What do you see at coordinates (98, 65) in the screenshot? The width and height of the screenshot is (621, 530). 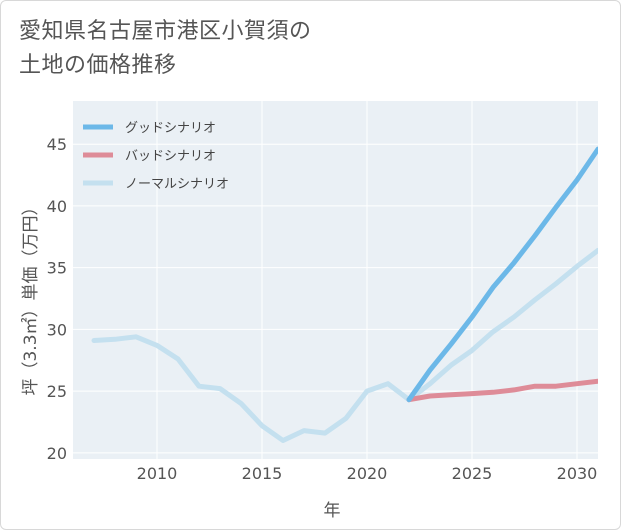 I see `chart-title-line-2: 土地の価格推移` at bounding box center [98, 65].